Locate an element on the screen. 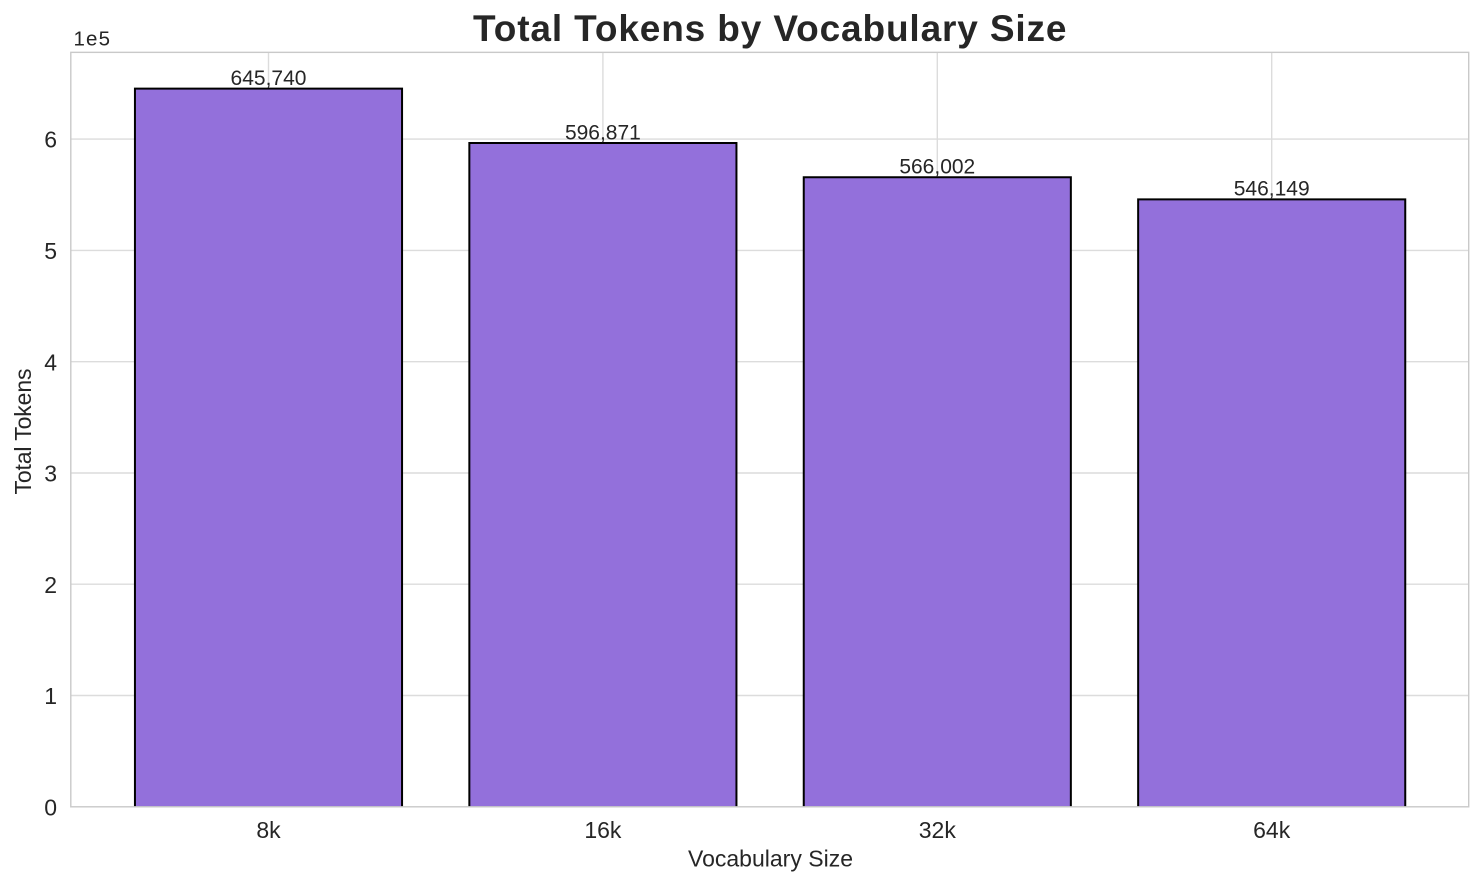  svg-text: 4 is located at coordinates (50, 362).